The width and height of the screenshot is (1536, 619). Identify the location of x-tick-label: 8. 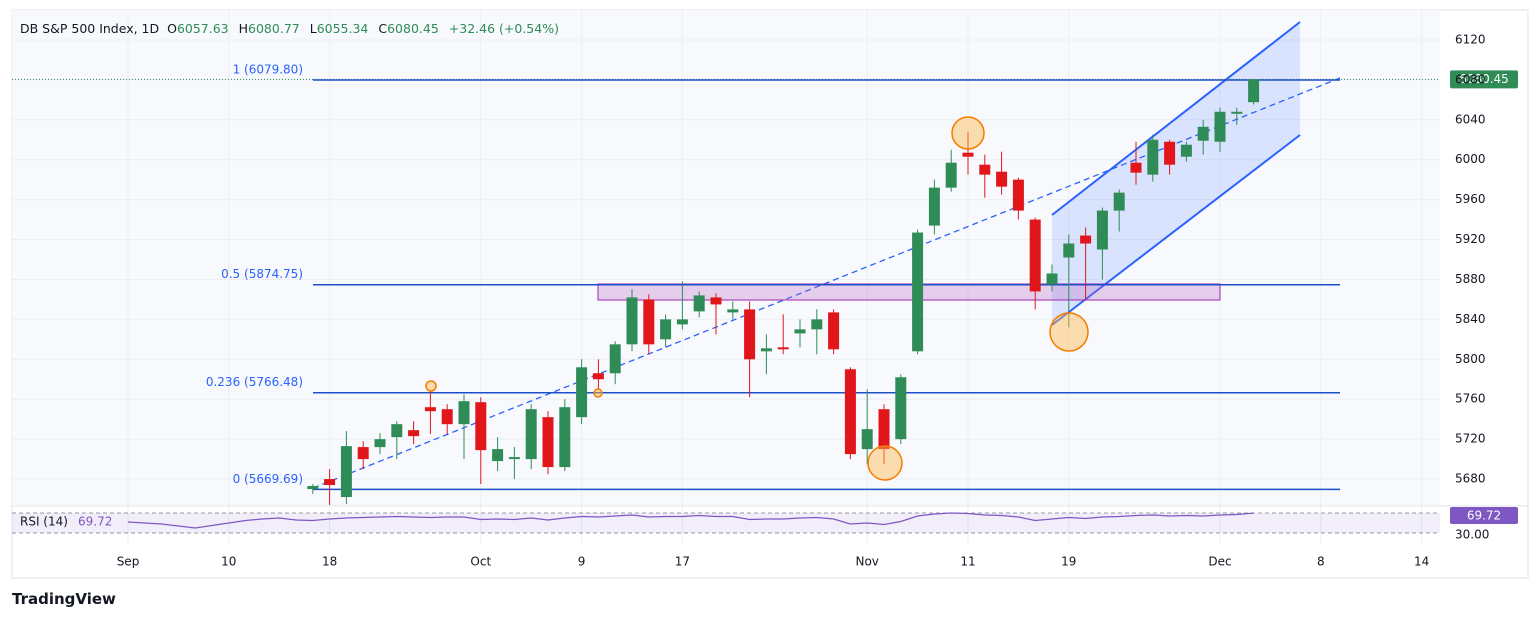
(1321, 562).